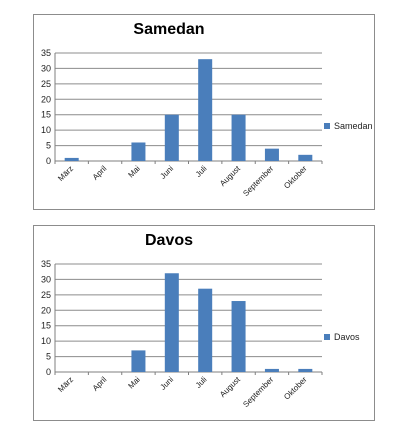 The image size is (400, 434). What do you see at coordinates (353, 126) in the screenshot?
I see `legend-label: Samedan` at bounding box center [353, 126].